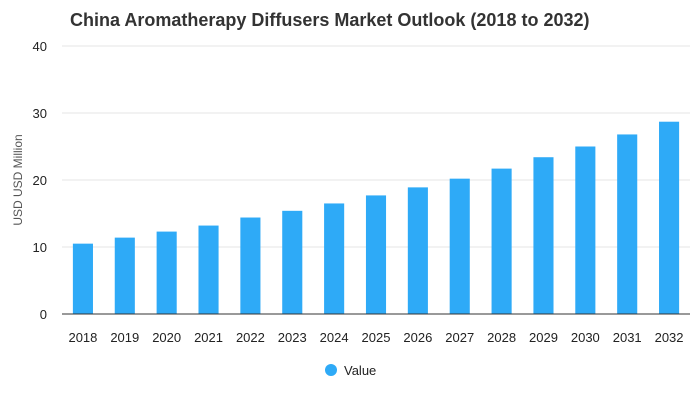 The height and width of the screenshot is (400, 700). Describe the element at coordinates (417, 337) in the screenshot. I see `x-tick-label: 2026` at that location.